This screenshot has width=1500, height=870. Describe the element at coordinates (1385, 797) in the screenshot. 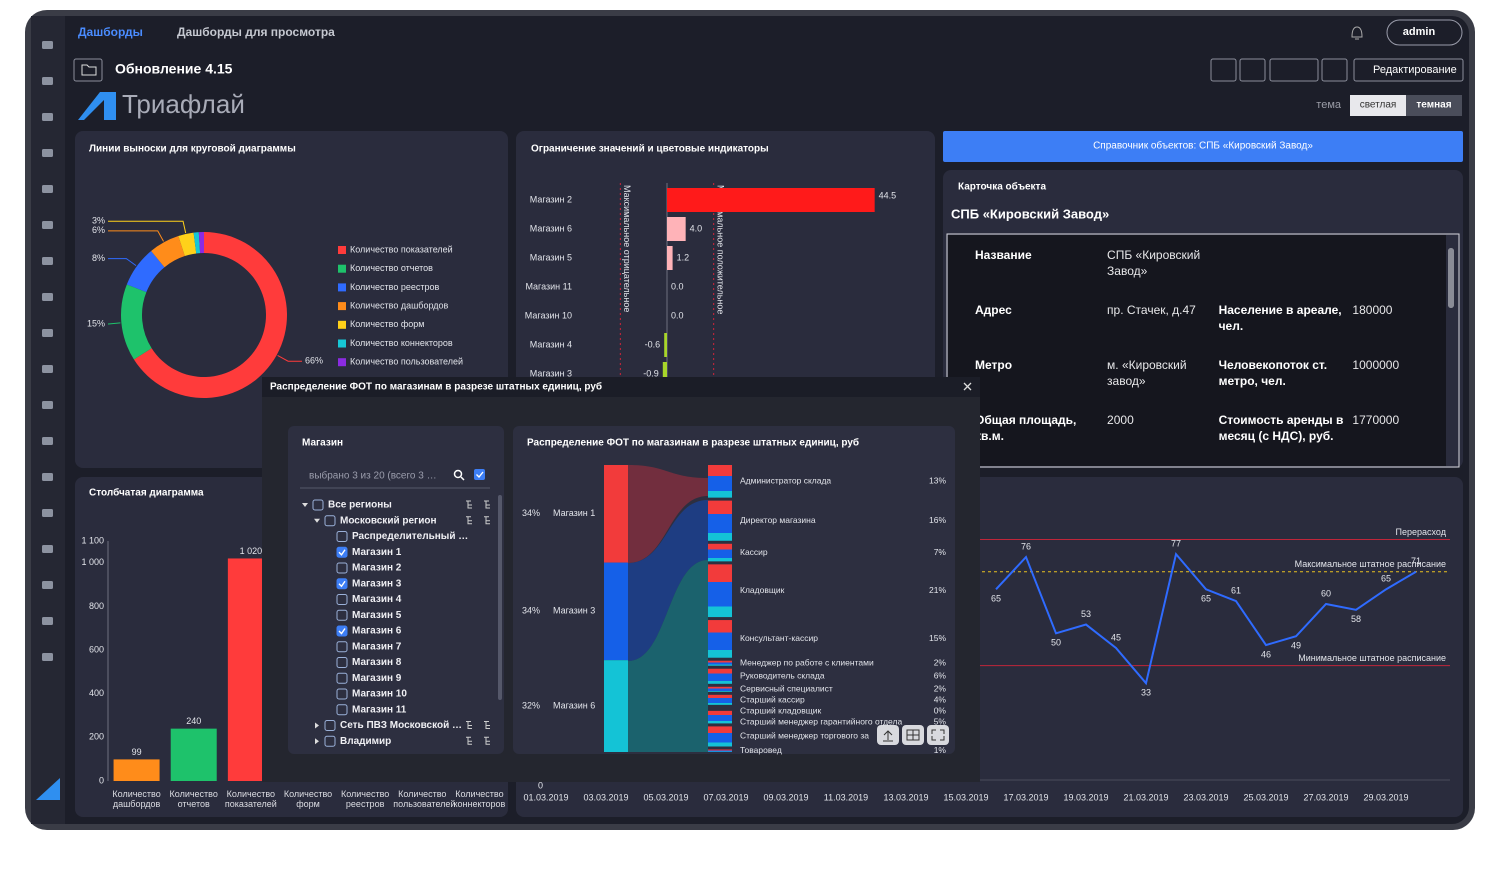

I see `x-tick-label: 29.03.2019` at that location.